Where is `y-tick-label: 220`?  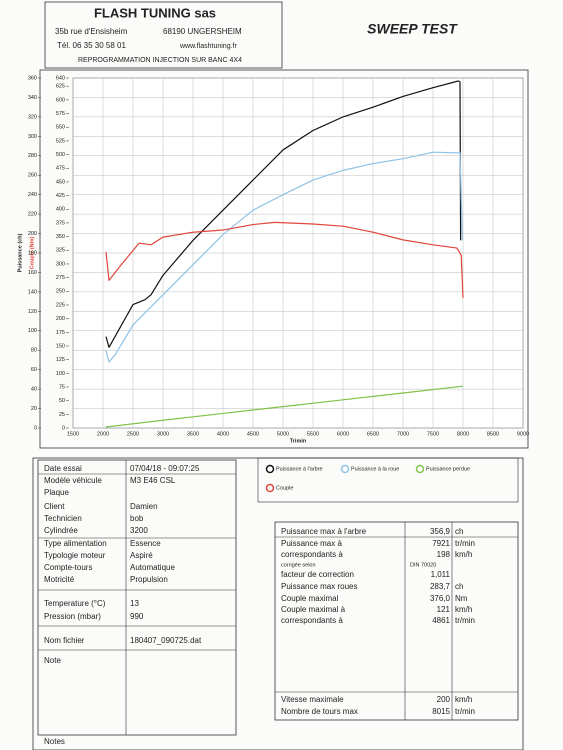 y-tick-label: 220 is located at coordinates (32, 215).